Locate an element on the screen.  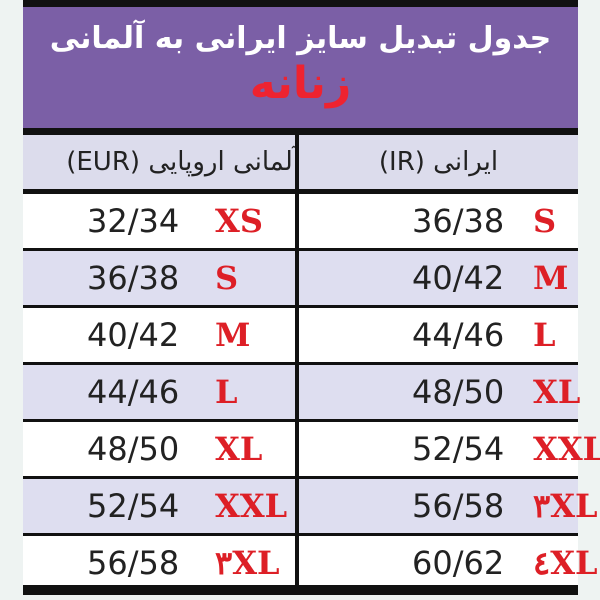
iran-label: S is located at coordinates (545, 221).